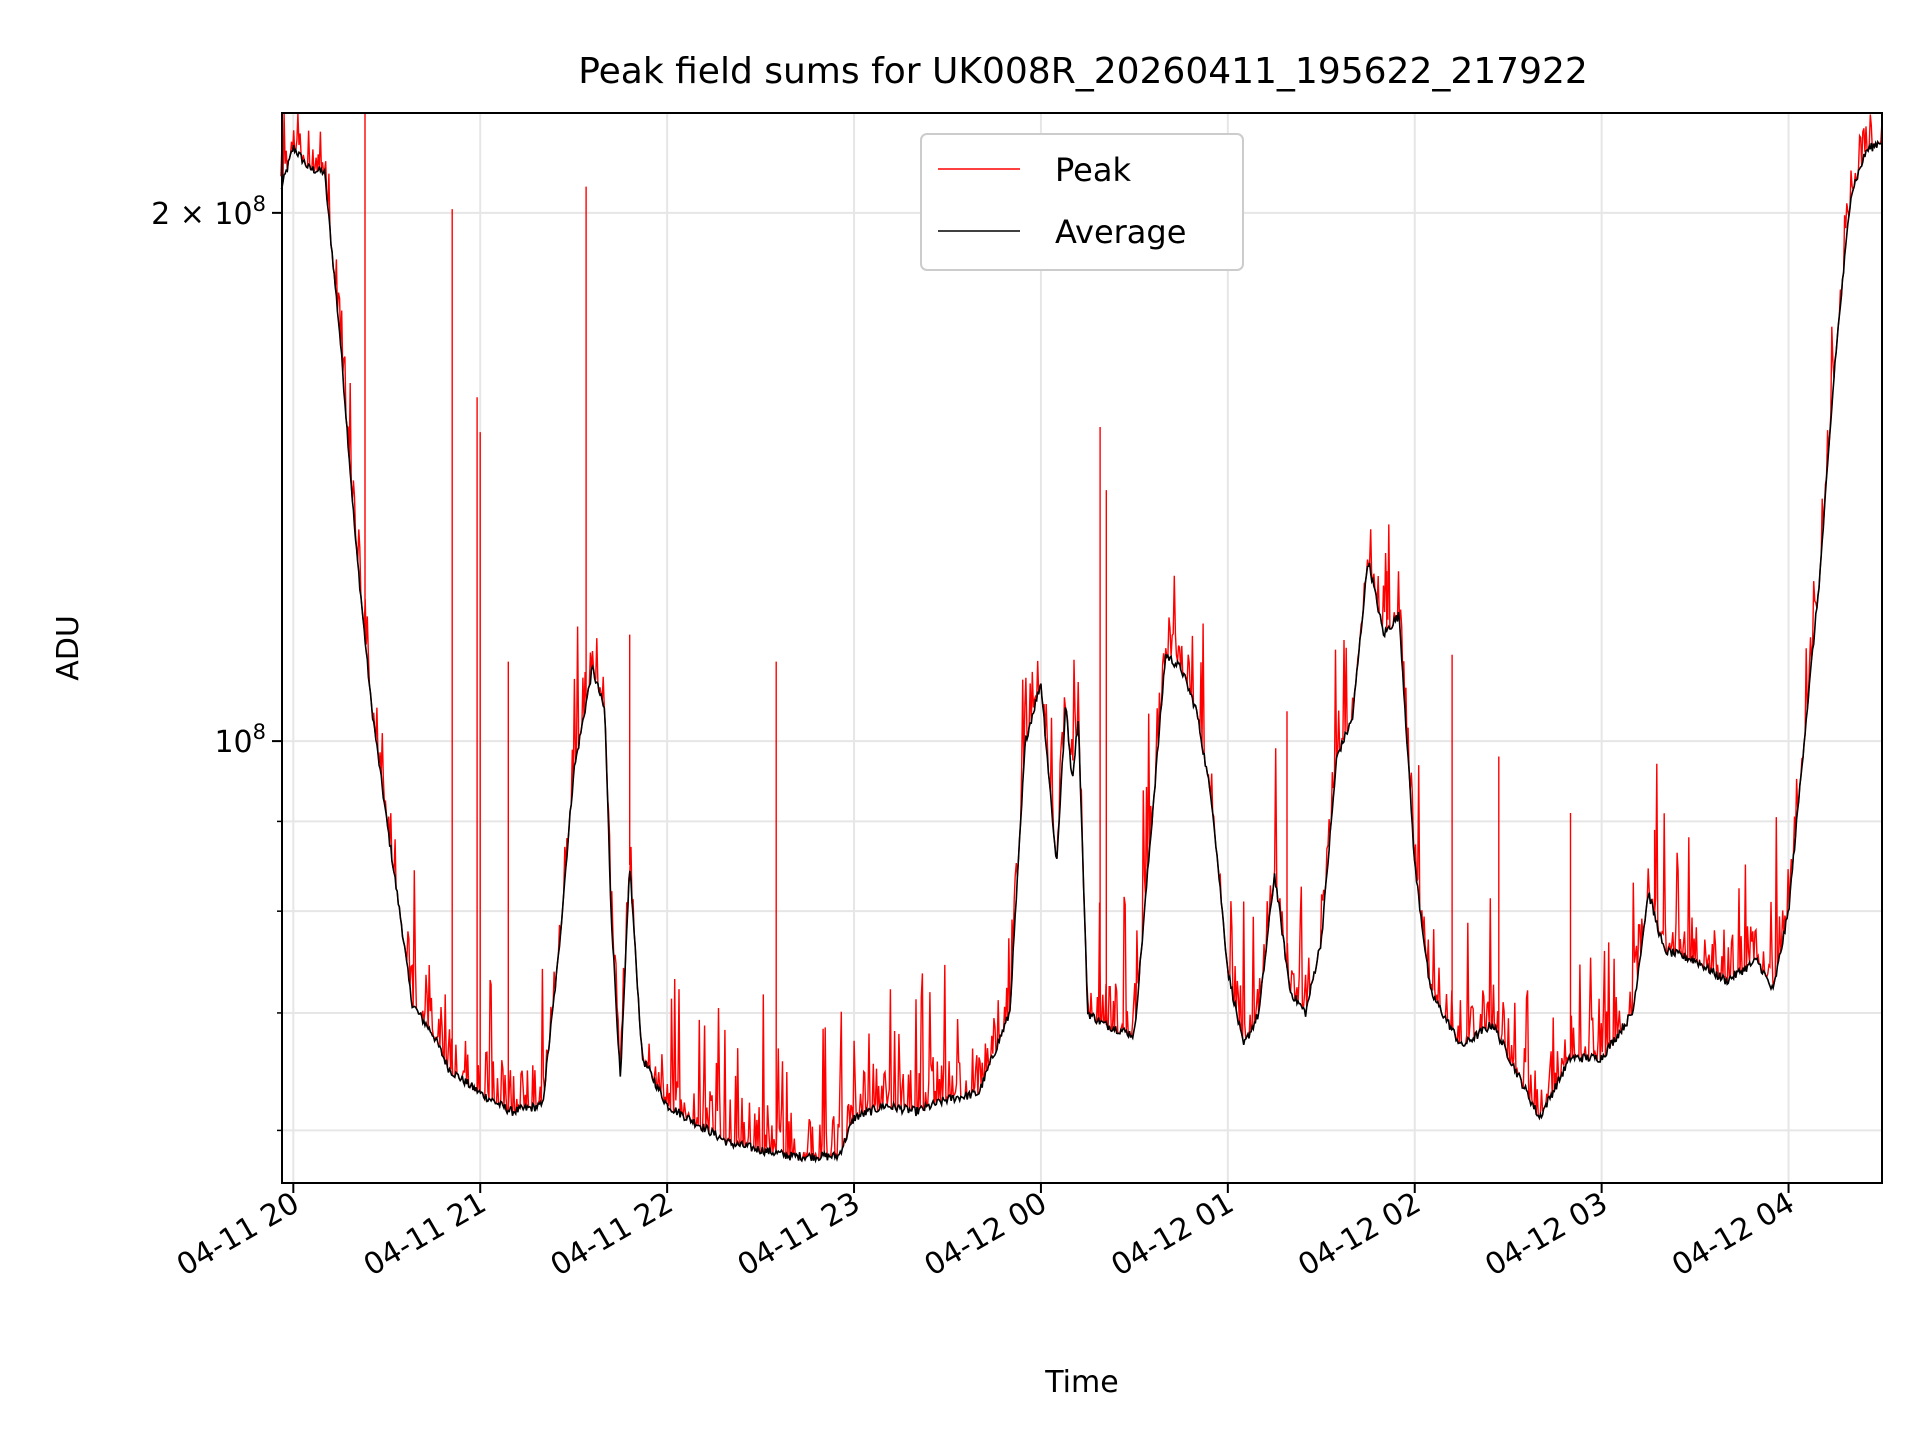  I want to click on y-axis-label: ADU, so click(68, 648).